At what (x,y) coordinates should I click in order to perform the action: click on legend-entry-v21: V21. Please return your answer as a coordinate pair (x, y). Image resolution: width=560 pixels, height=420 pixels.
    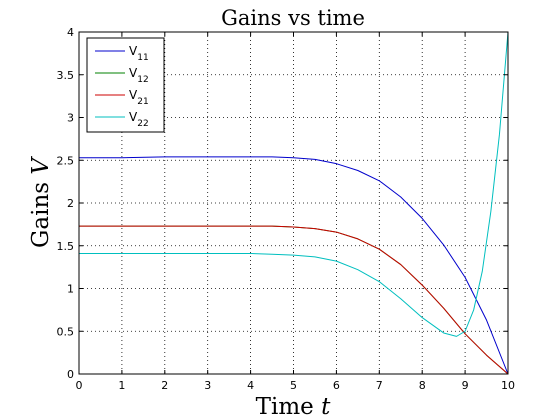
    Looking at the image, I should click on (139, 97).